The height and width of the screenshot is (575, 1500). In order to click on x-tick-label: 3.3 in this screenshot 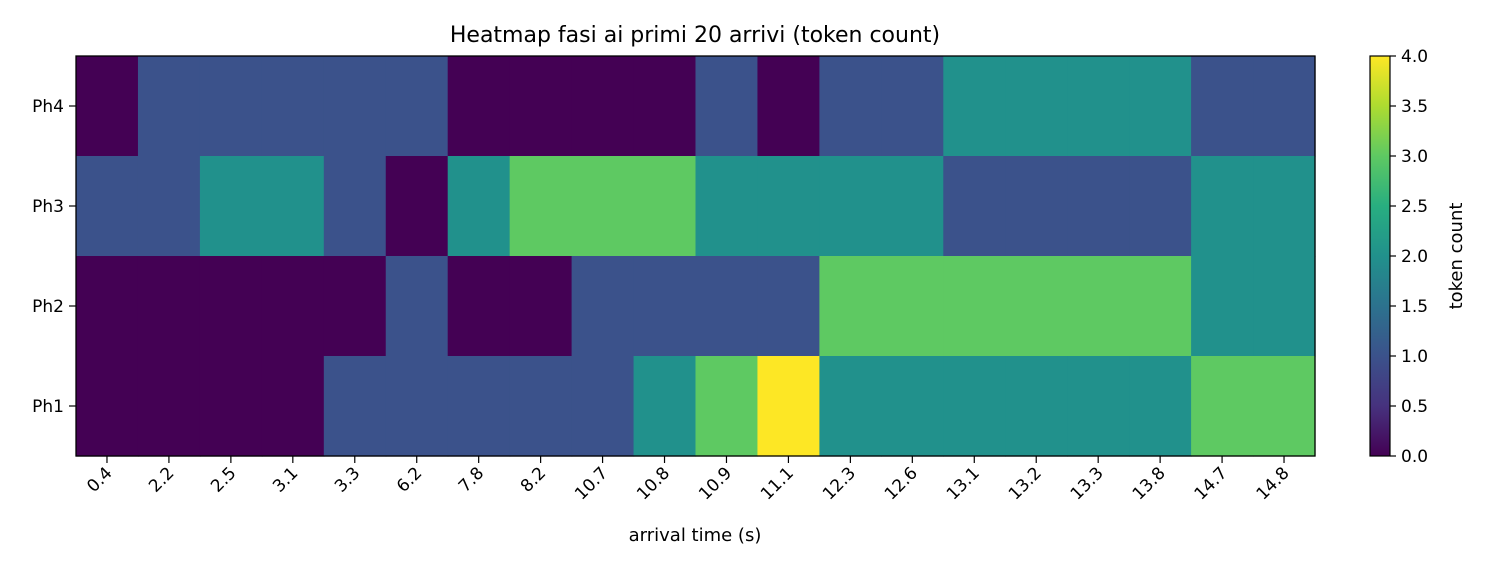, I will do `click(347, 479)`.